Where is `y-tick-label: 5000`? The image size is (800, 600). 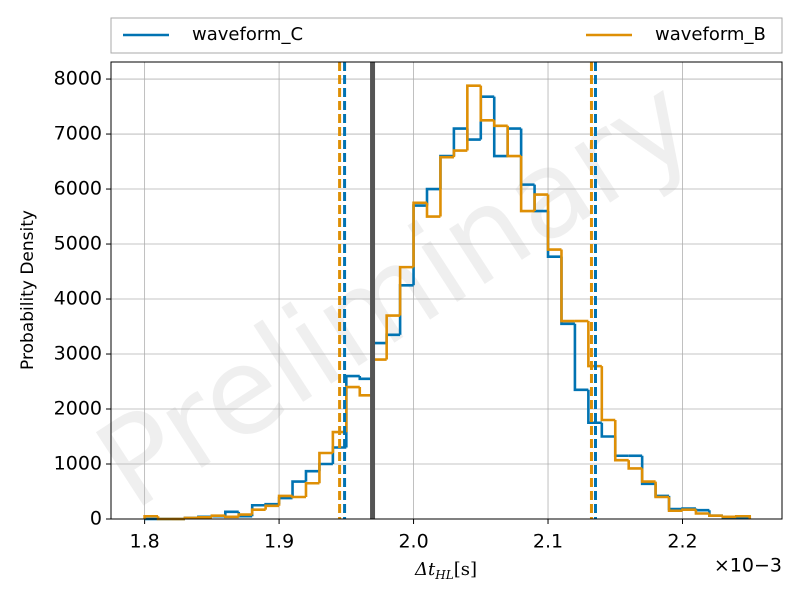 y-tick-label: 5000 is located at coordinates (78, 244).